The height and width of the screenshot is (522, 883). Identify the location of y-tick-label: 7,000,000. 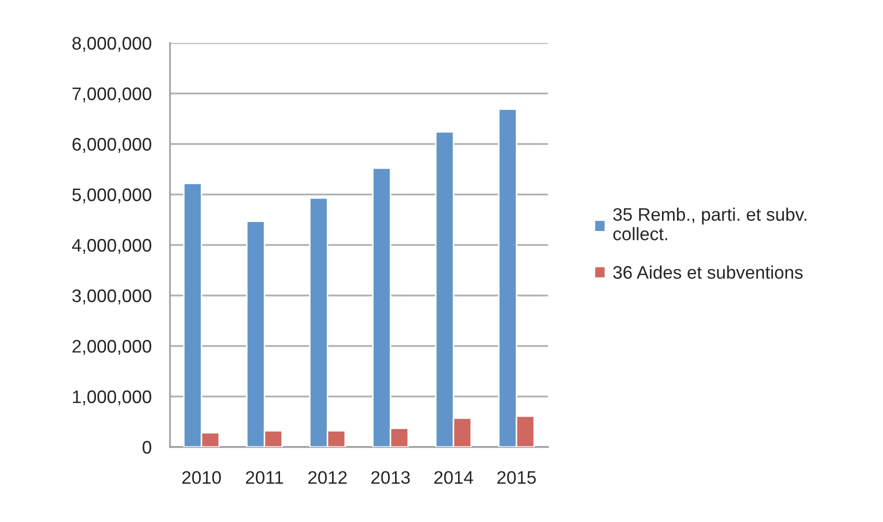
(112, 94).